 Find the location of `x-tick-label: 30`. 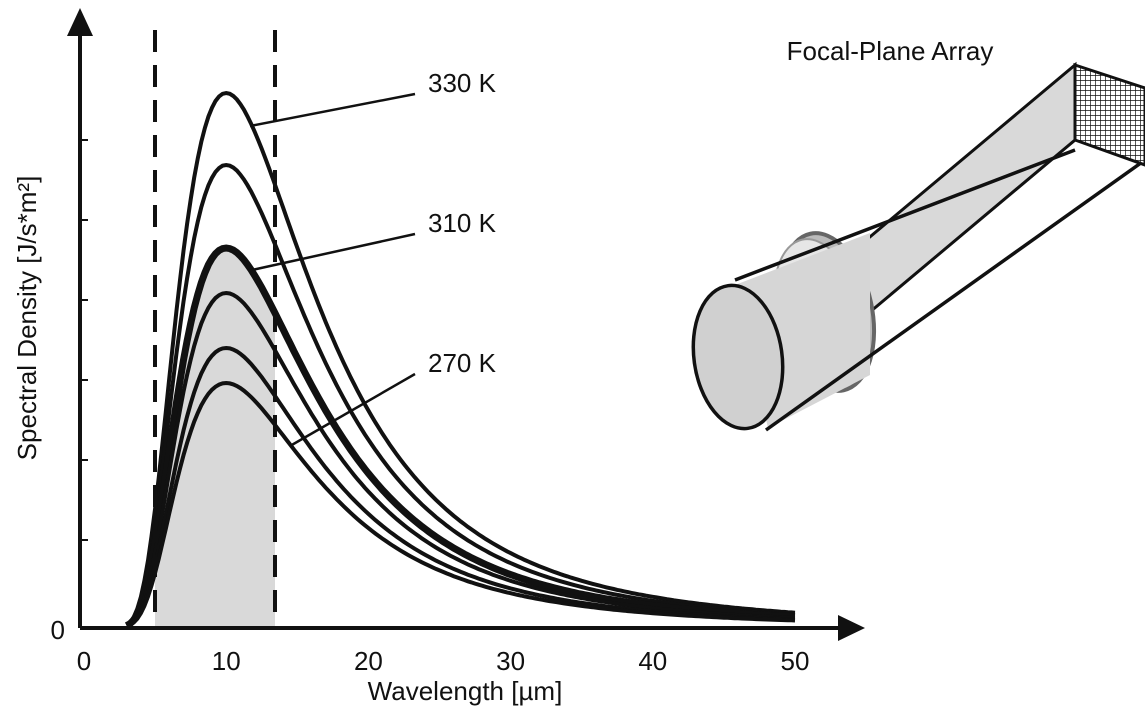

x-tick-label: 30 is located at coordinates (510, 661).